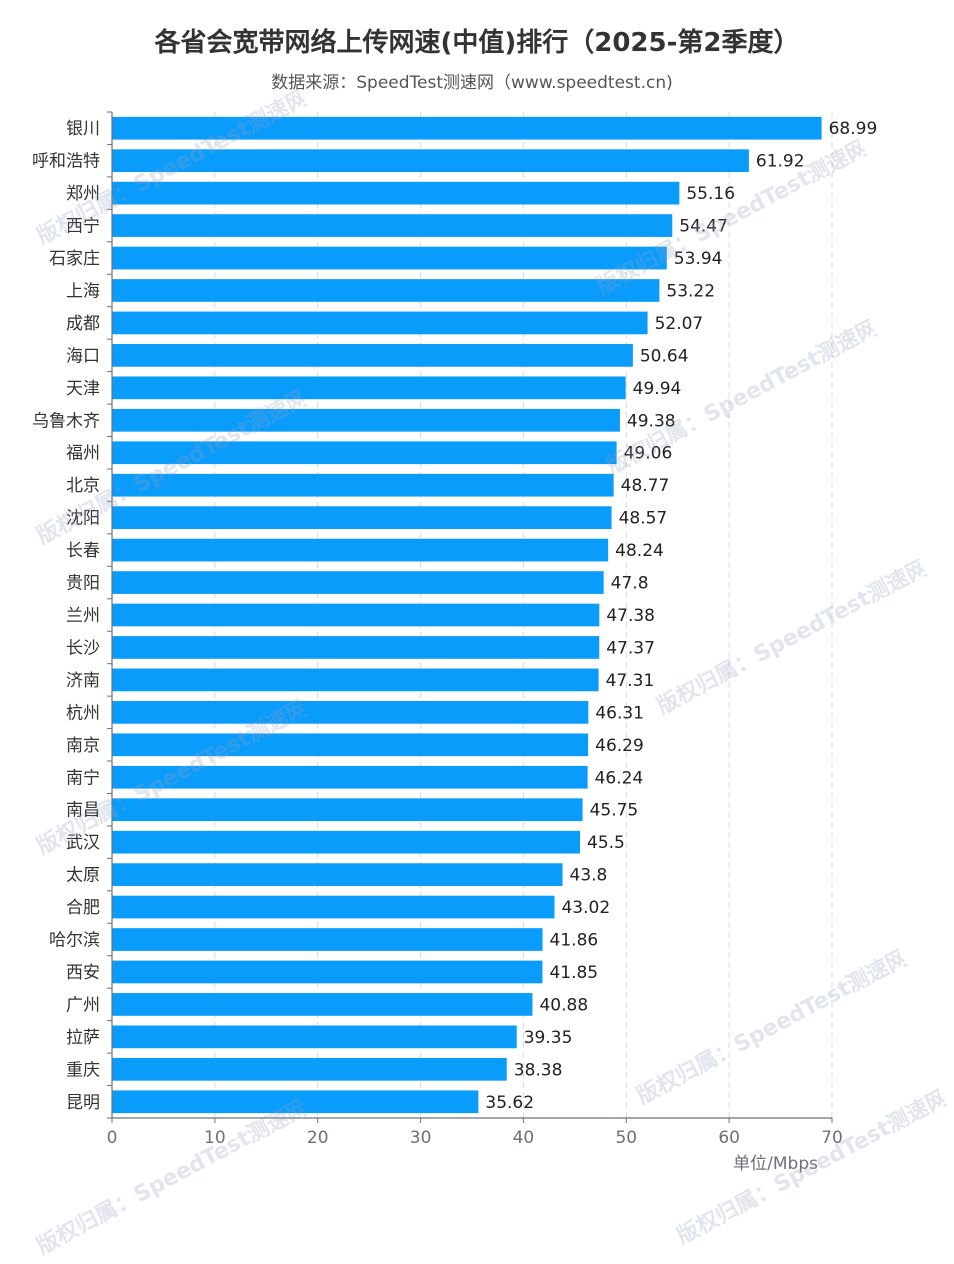  What do you see at coordinates (112, 1138) in the screenshot?
I see `x-tick-label: 0` at bounding box center [112, 1138].